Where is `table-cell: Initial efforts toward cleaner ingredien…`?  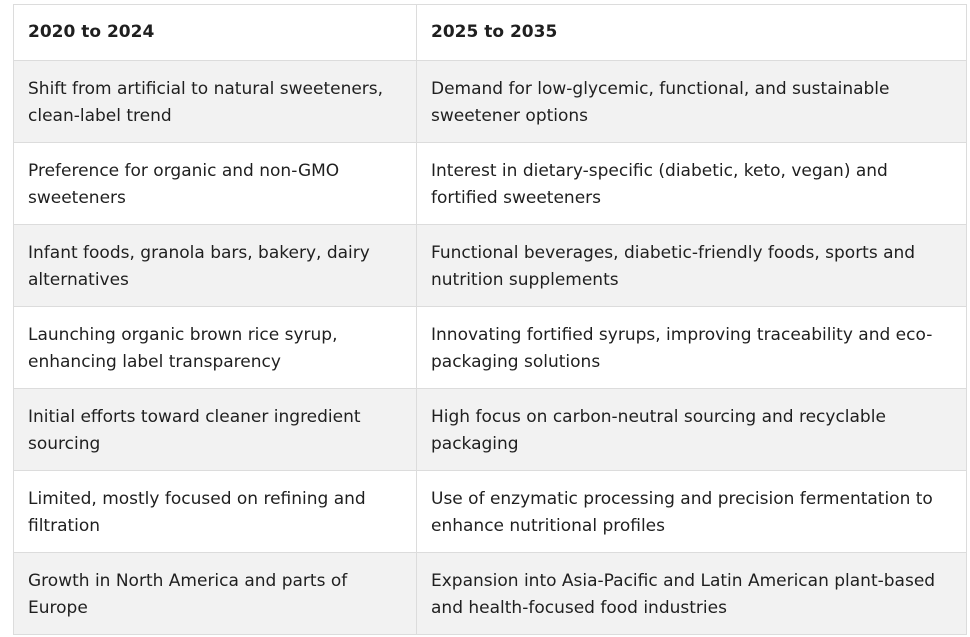 table-cell: Initial efforts toward cleaner ingredien… is located at coordinates (215, 429).